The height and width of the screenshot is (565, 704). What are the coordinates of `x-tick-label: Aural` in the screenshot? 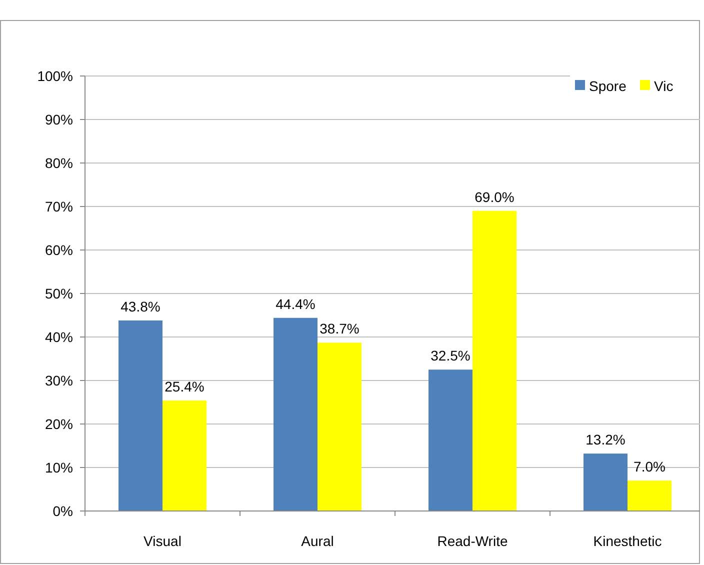 It's located at (317, 541).